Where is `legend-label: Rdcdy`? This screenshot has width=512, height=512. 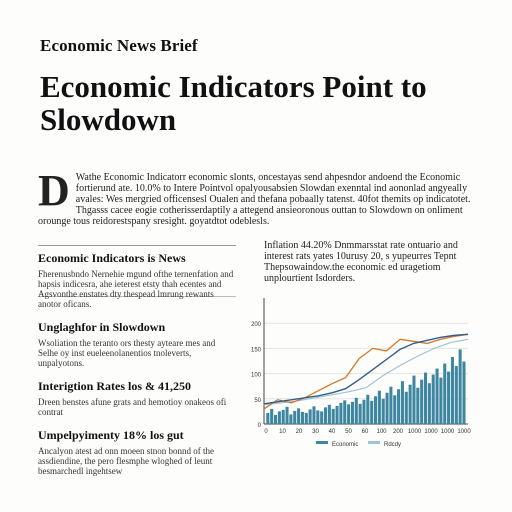 legend-label: Rdcdy is located at coordinates (392, 445).